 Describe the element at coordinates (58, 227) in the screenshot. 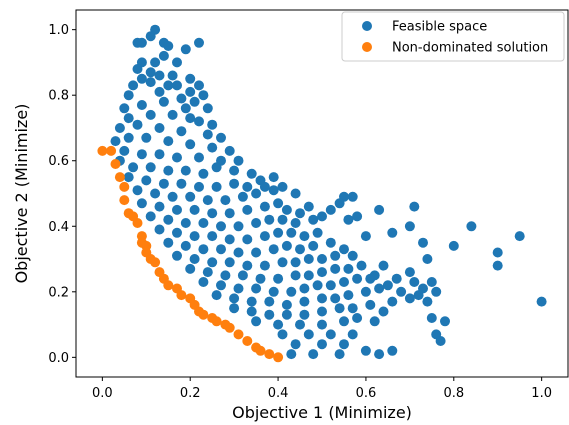

I see `y-tick-label: 0.4` at that location.